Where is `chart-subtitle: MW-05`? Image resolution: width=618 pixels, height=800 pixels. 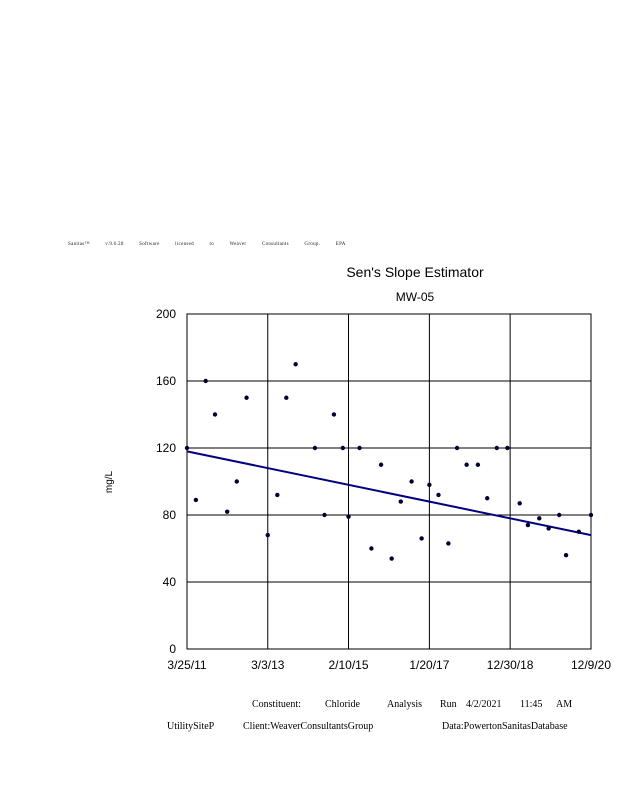 chart-subtitle: MW-05 is located at coordinates (415, 297).